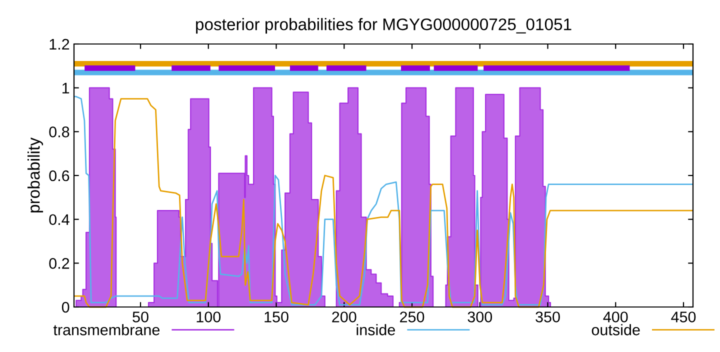 The width and height of the screenshot is (720, 352). What do you see at coordinates (106, 330) in the screenshot?
I see `legend-label: transmembrane` at bounding box center [106, 330].